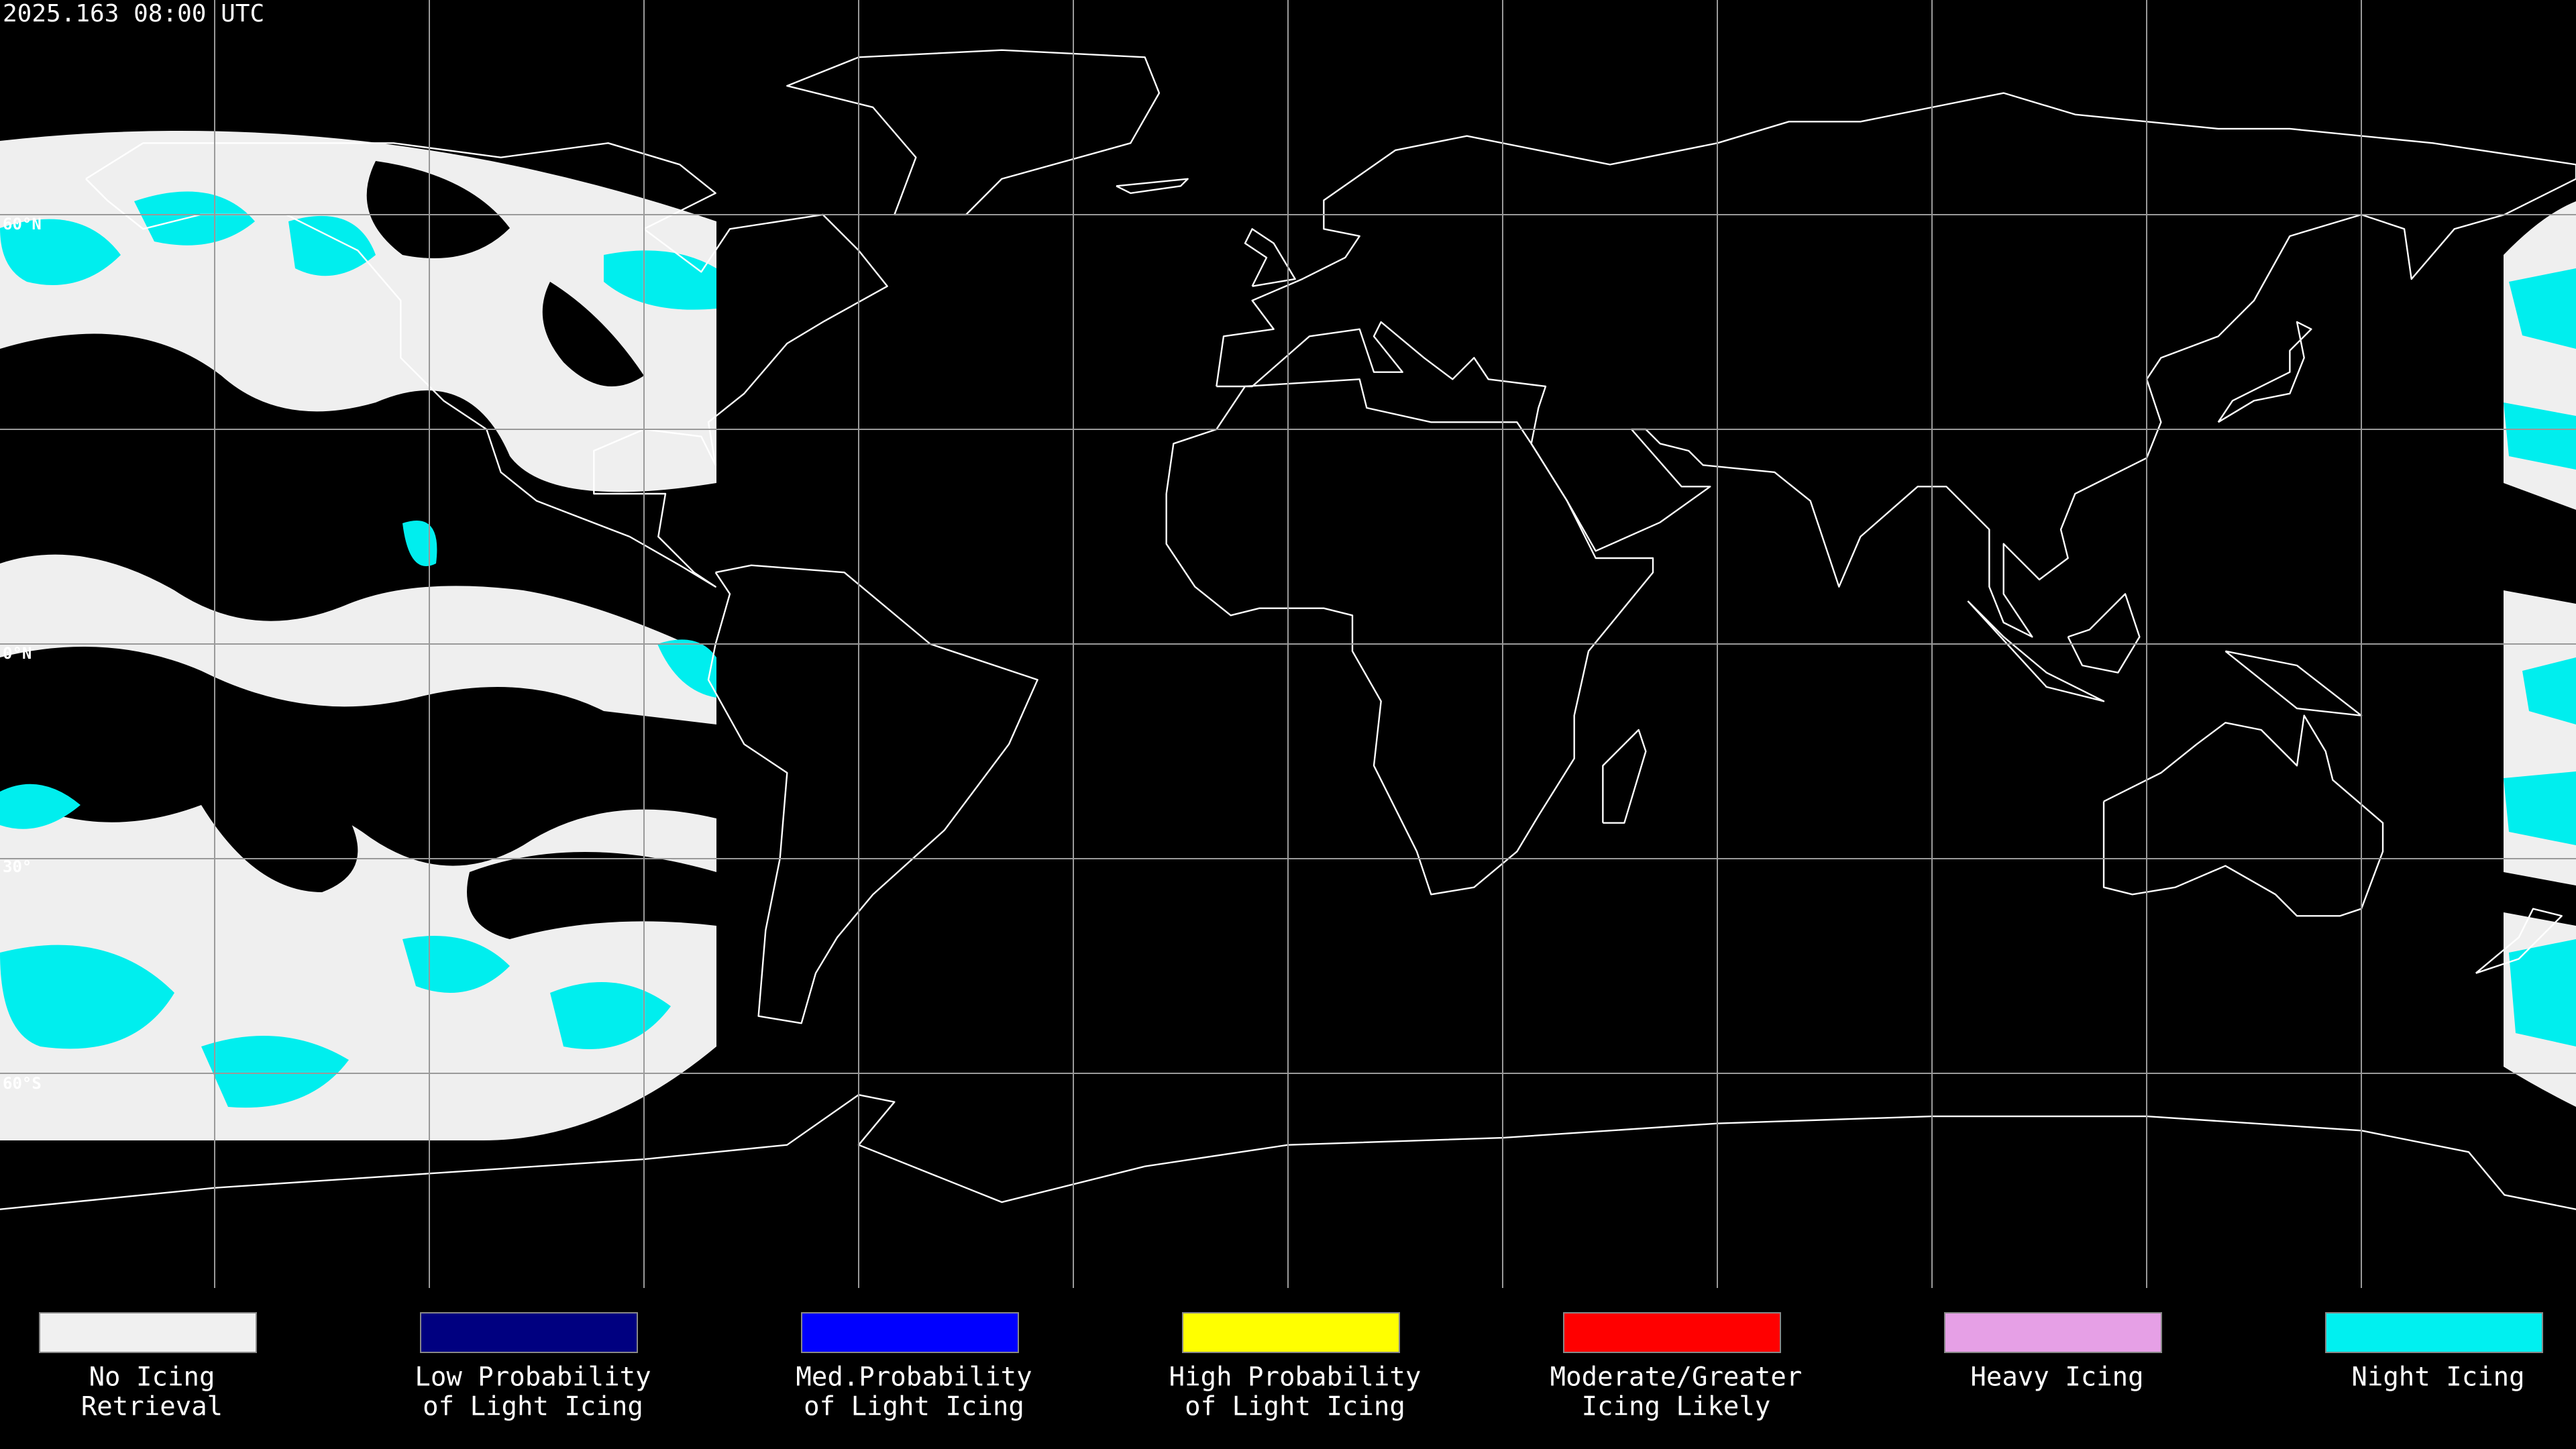 Image resolution: width=2576 pixels, height=1449 pixels. What do you see at coordinates (1676, 1407) in the screenshot?
I see `legend-label: Icing Likely` at bounding box center [1676, 1407].